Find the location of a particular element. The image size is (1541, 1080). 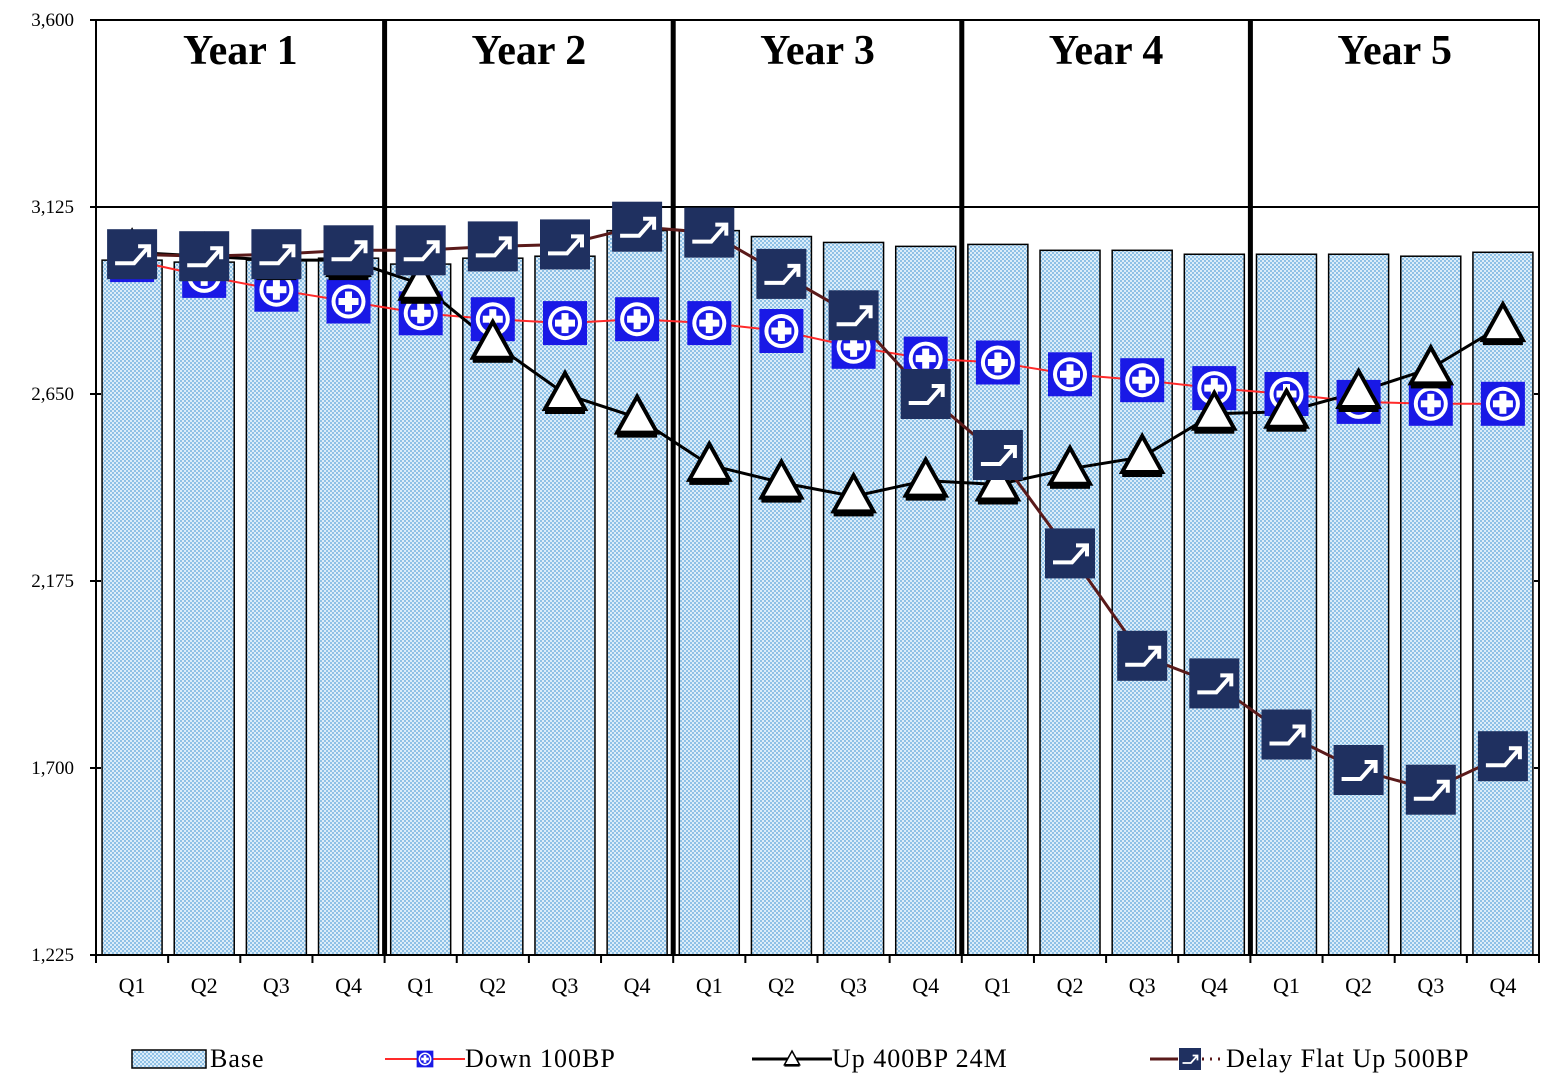

legend-label-up: Up 400BP 24M is located at coordinates (920, 1058).